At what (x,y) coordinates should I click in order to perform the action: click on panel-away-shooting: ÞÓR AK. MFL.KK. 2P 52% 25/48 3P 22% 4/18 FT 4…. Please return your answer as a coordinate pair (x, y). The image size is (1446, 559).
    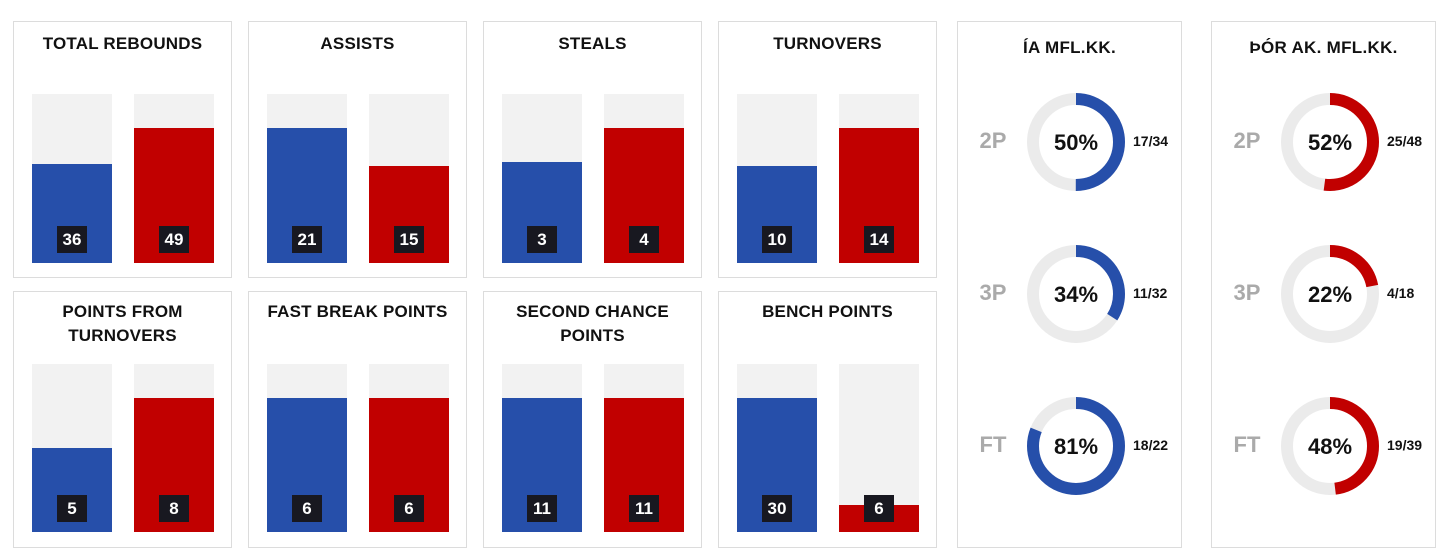
    Looking at the image, I should click on (1323, 284).